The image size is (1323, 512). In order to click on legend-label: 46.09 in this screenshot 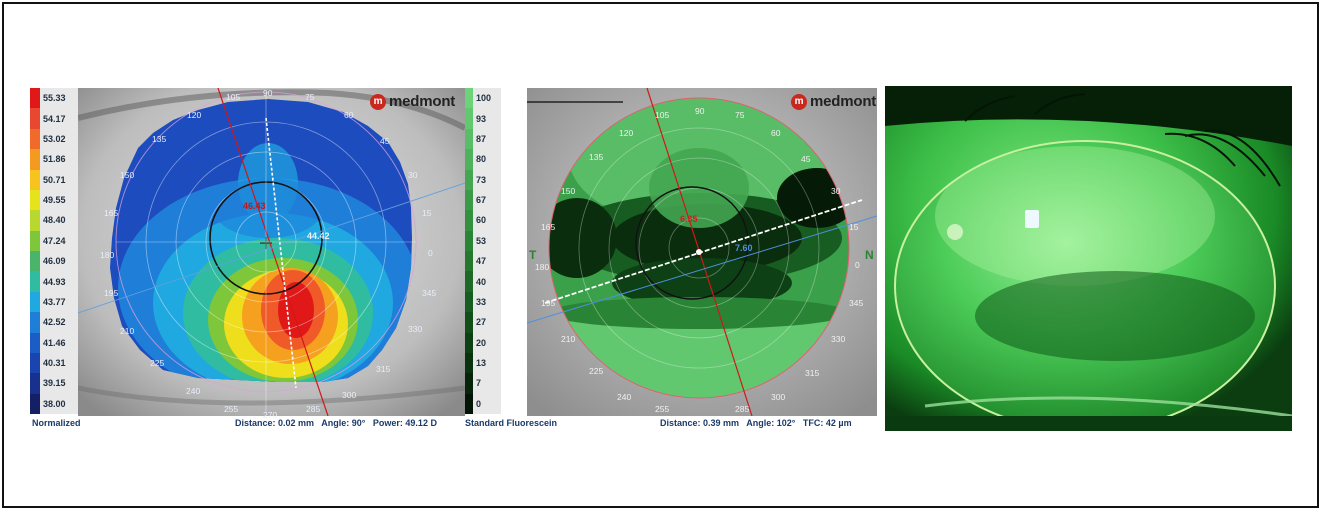, I will do `click(59, 261)`.